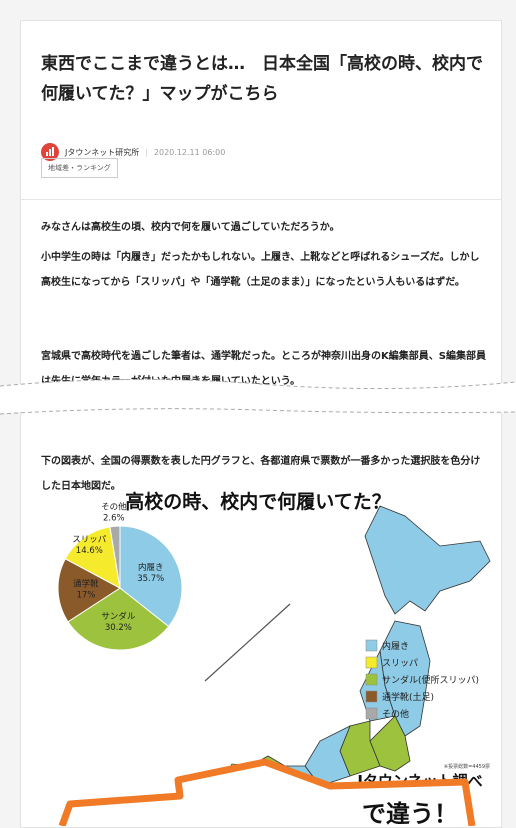 This screenshot has width=516, height=828. I want to click on callout: で違う！, so click(267, 792).